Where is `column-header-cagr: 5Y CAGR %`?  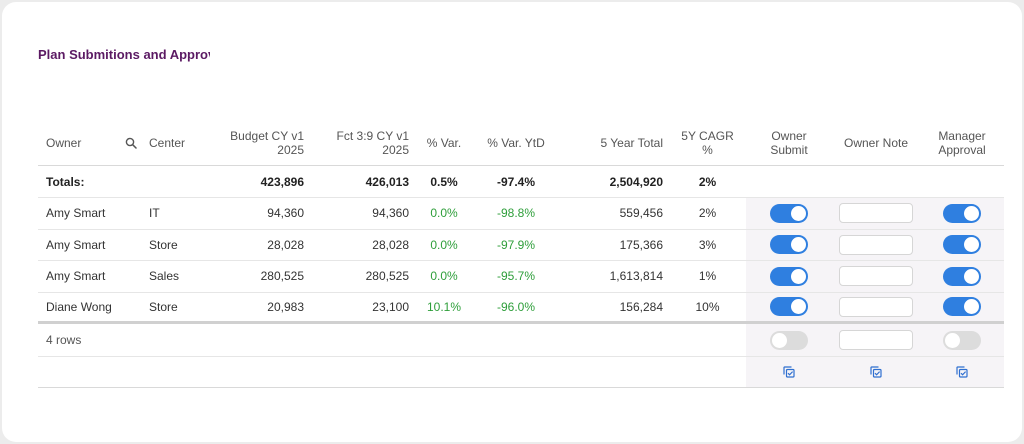
column-header-cagr: 5Y CAGR % is located at coordinates (707, 142).